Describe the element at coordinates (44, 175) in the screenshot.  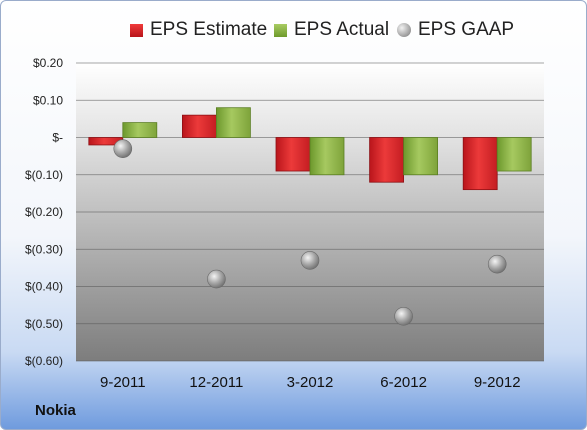
I see `y-tick-label: $(0.10)` at that location.